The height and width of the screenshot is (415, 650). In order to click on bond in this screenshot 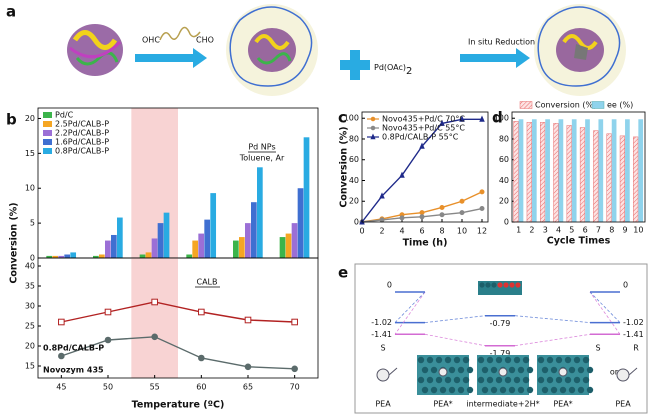, I will do `click(633, 371)`.